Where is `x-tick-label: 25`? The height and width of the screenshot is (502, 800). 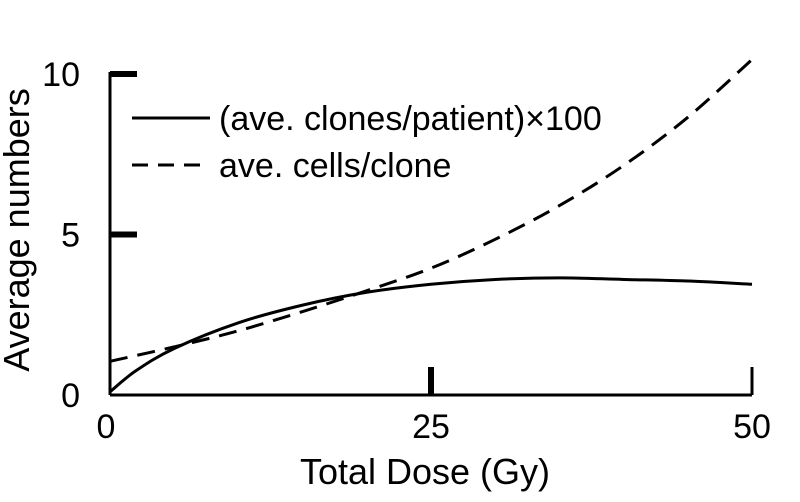
x-tick-label: 25 is located at coordinates (431, 427).